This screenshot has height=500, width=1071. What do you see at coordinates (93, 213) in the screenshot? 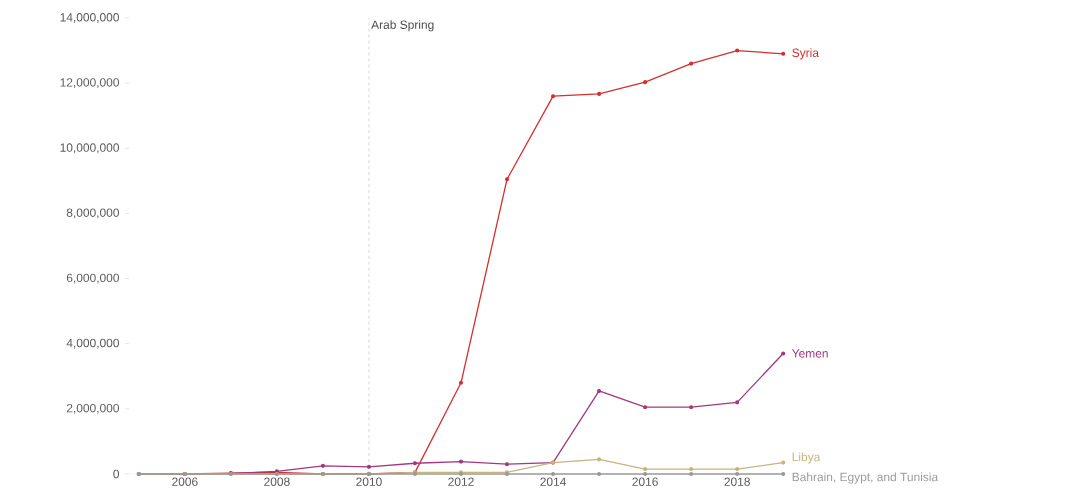
I see `y-tick-label: 8,000,000` at bounding box center [93, 213].